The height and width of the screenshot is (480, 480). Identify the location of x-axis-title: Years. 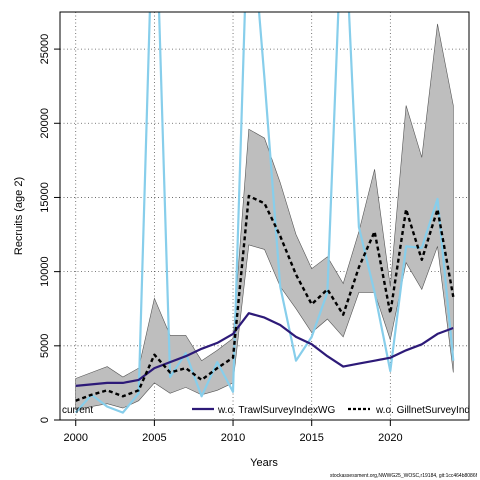
(264, 463).